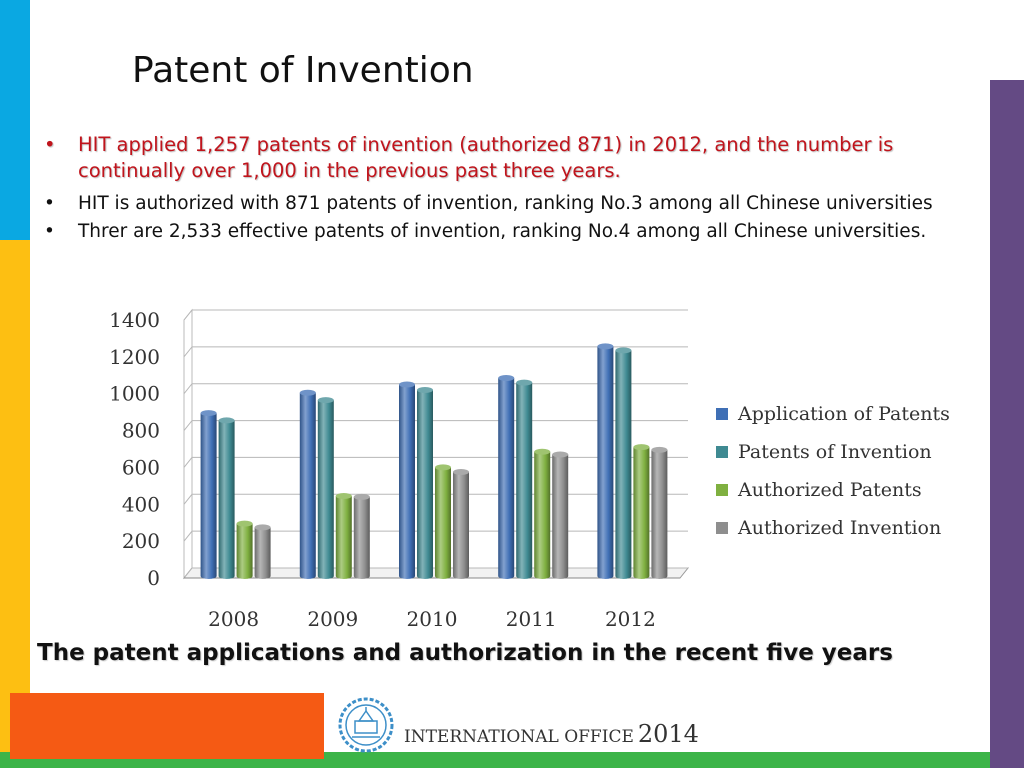 This screenshot has height=768, width=1024. What do you see at coordinates (188, 444) in the screenshot?
I see `chart-side-wall` at bounding box center [188, 444].